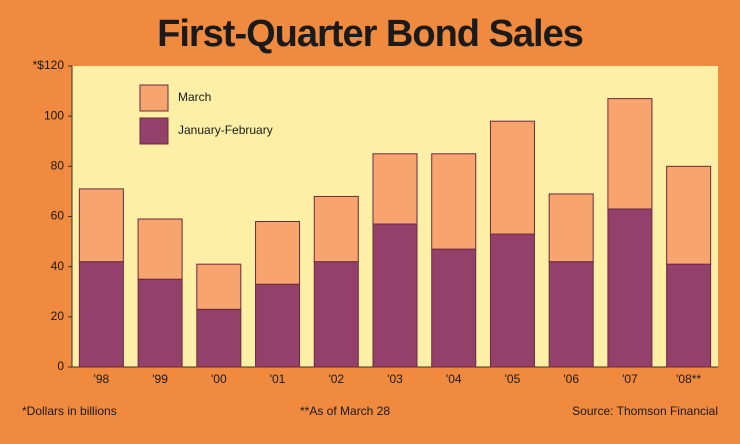 This screenshot has height=444, width=740. I want to click on x-tick-label: '05, so click(513, 379).